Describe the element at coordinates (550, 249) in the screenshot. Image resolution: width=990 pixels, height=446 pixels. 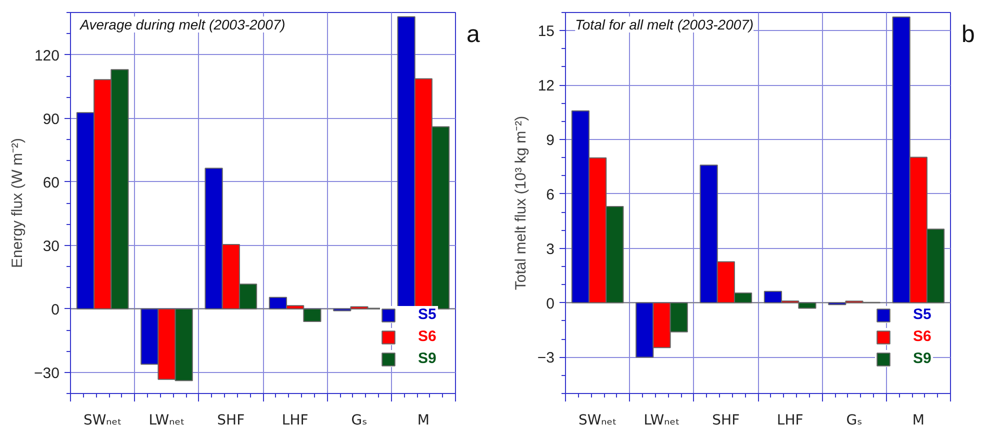
I see `y-tick-label: 3` at that location.